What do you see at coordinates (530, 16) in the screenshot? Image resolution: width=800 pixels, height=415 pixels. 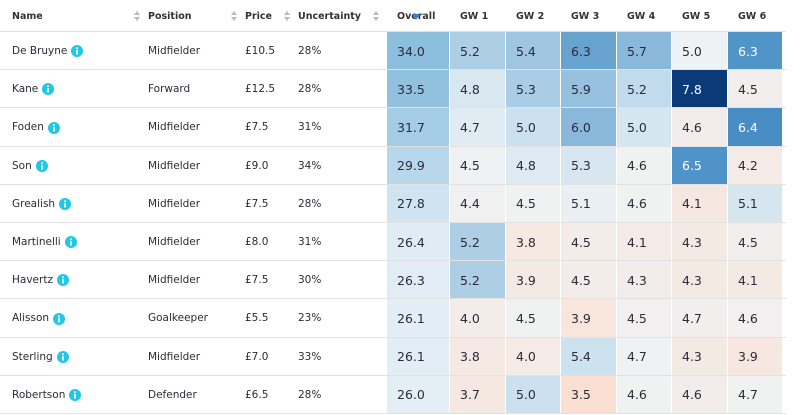 I see `column-header: GW 2` at bounding box center [530, 16].